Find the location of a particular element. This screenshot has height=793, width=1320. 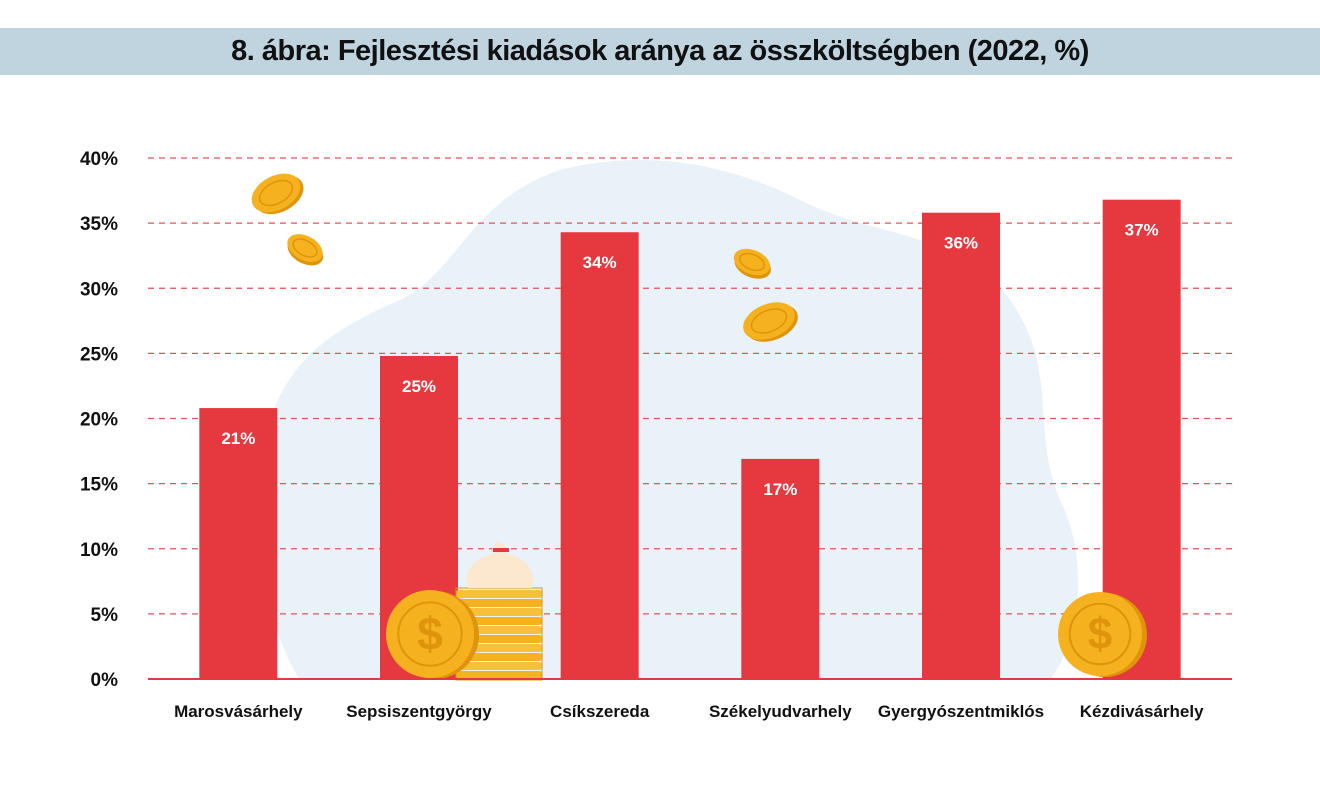

money-bag-icon is located at coordinates (500, 564).